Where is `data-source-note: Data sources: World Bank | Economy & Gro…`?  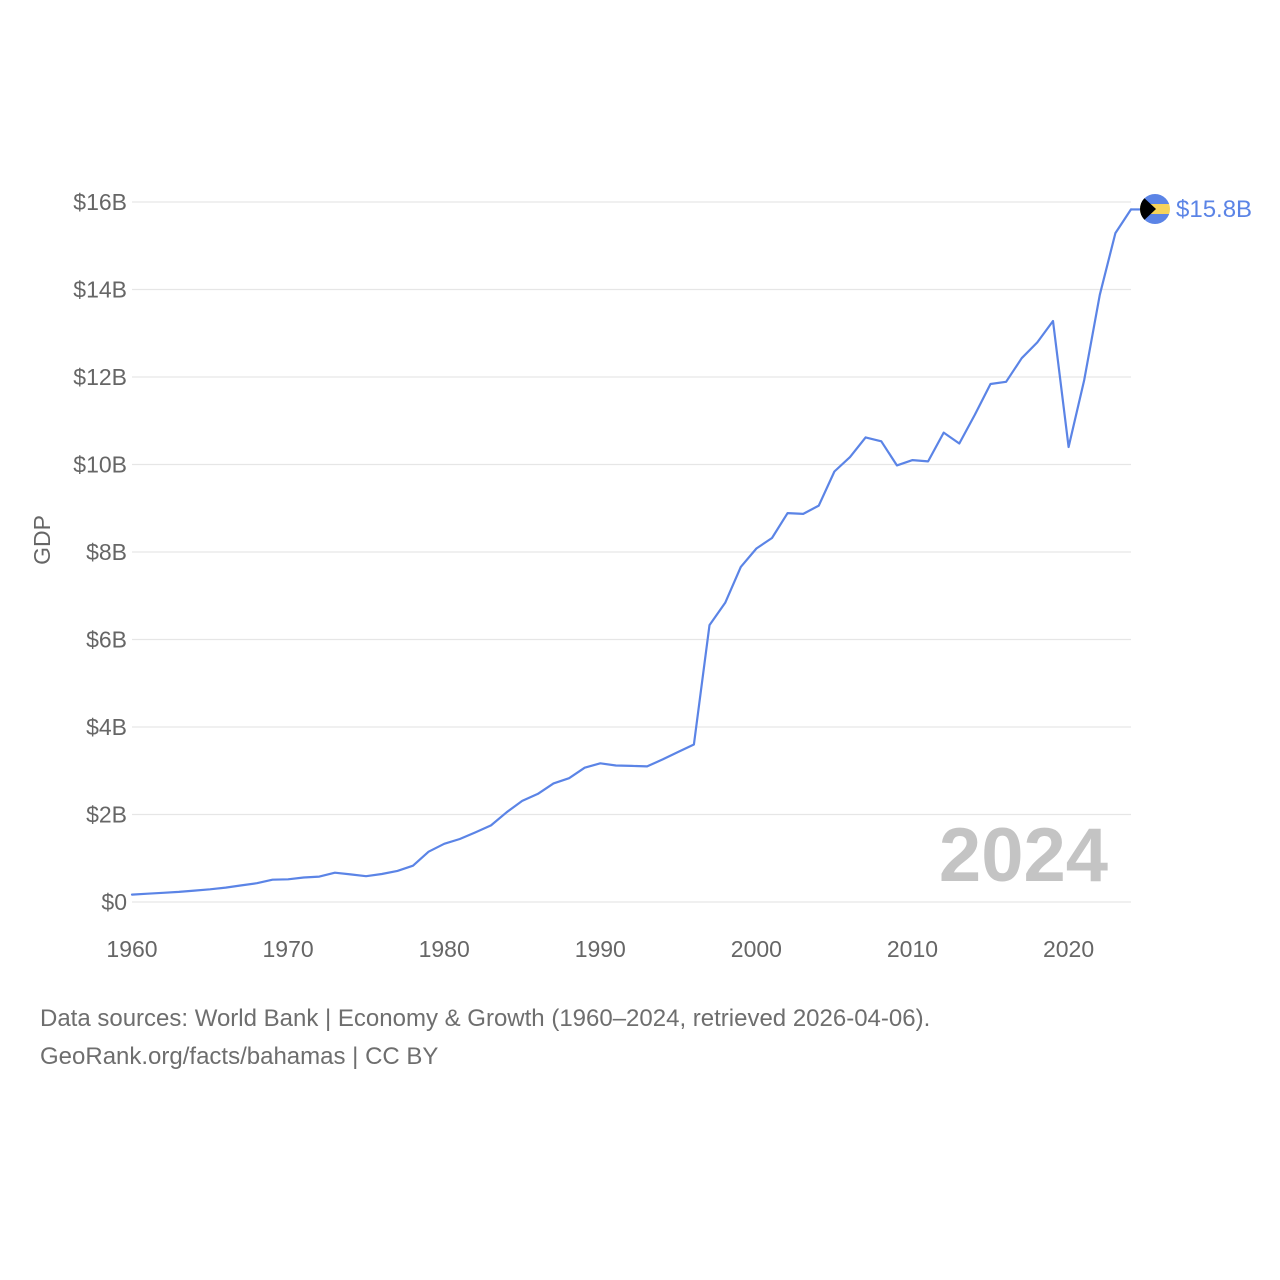
data-source-note: Data sources: World Bank | Economy & Gro… is located at coordinates (485, 1018).